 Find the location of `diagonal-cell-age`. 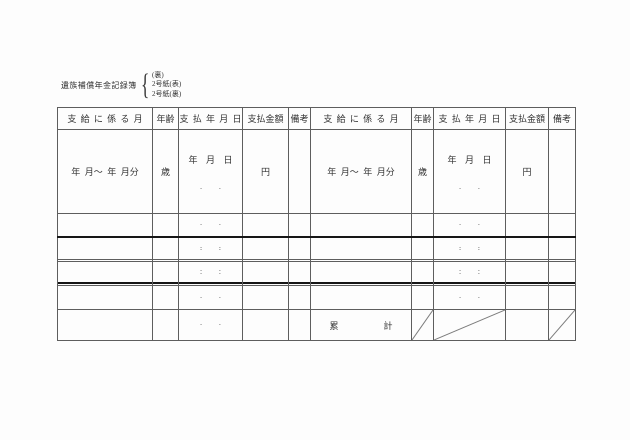

diagonal-cell-age is located at coordinates (422, 325).